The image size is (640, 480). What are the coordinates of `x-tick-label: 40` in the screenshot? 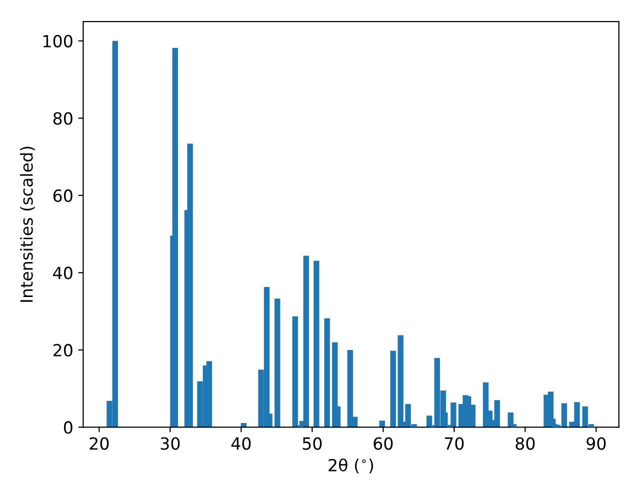 It's located at (241, 443).